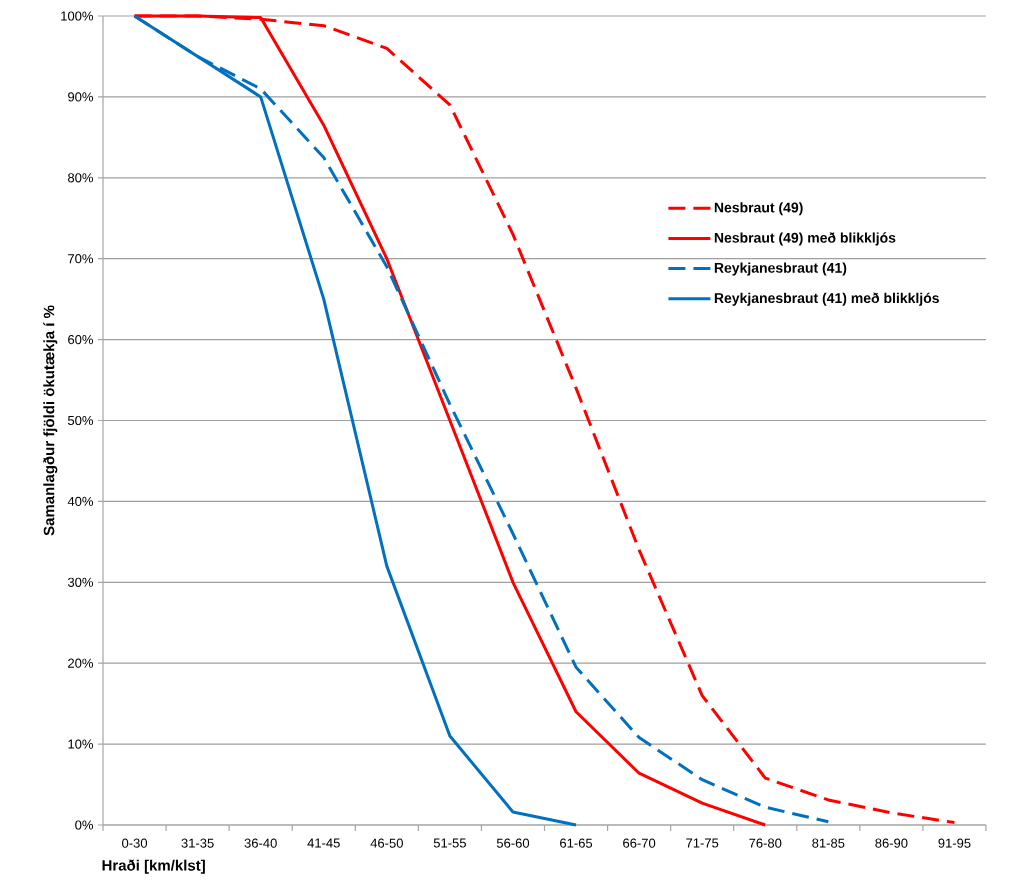  What do you see at coordinates (197, 843) in the screenshot?
I see `x-tick-label: 31-35` at bounding box center [197, 843].